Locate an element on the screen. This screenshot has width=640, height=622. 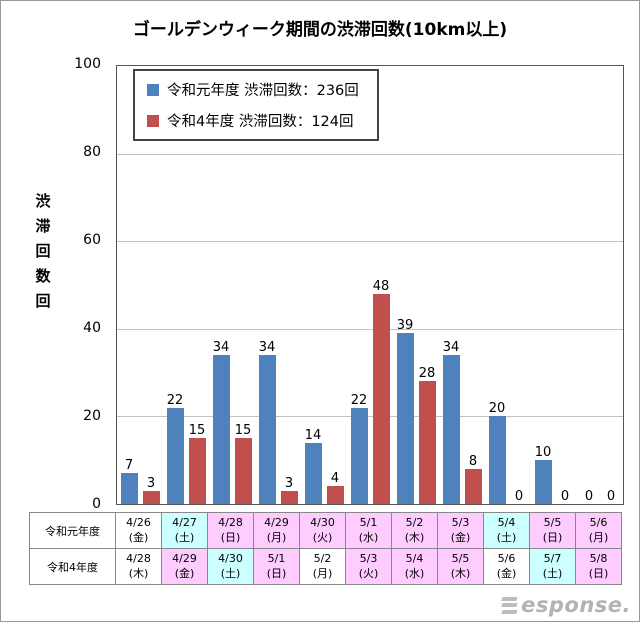
date-cell: 5/6 (金) is located at coordinates (506, 566).